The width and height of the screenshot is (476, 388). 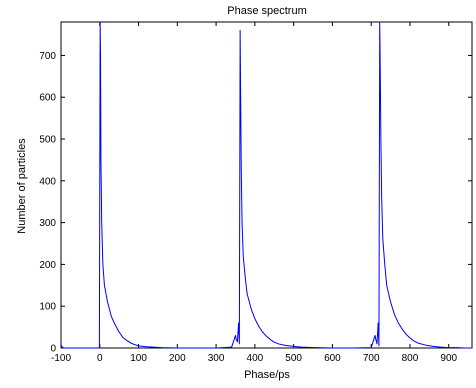 I want to click on y-tick-label: 600, so click(x=47, y=98).